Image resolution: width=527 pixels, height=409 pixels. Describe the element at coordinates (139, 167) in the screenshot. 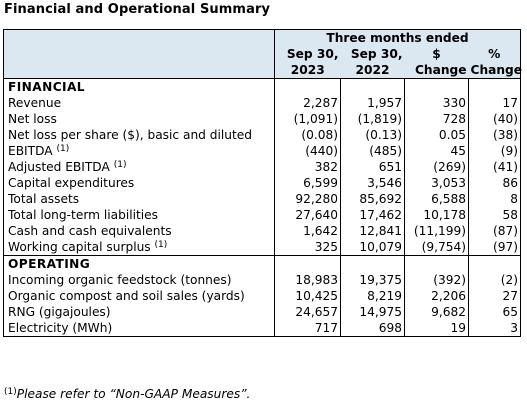

I see `row-label: Adjusted EBITDA (1)` at that location.